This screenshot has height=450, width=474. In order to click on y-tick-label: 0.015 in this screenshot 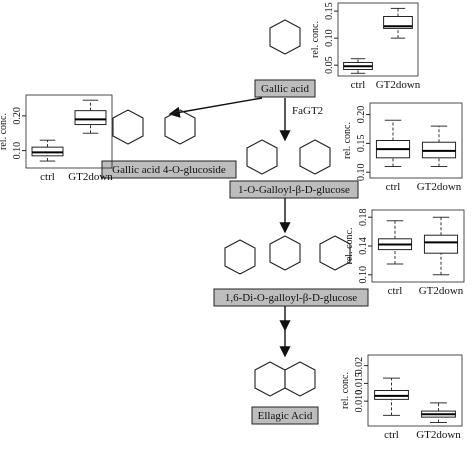, I will do `click(359, 383)`.